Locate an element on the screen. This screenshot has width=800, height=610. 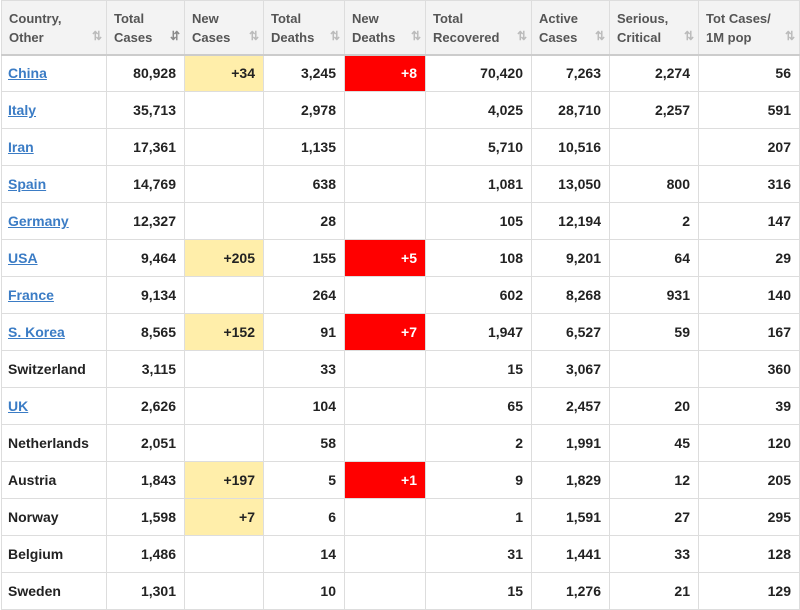
total-cases-cell: 12,327 is located at coordinates (145, 221).